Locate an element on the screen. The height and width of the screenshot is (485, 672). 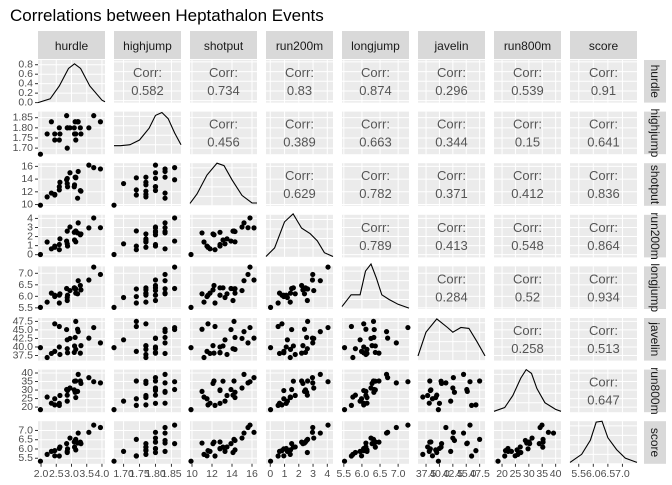
y-tick-label: 0.8 is located at coordinates (25, 65).